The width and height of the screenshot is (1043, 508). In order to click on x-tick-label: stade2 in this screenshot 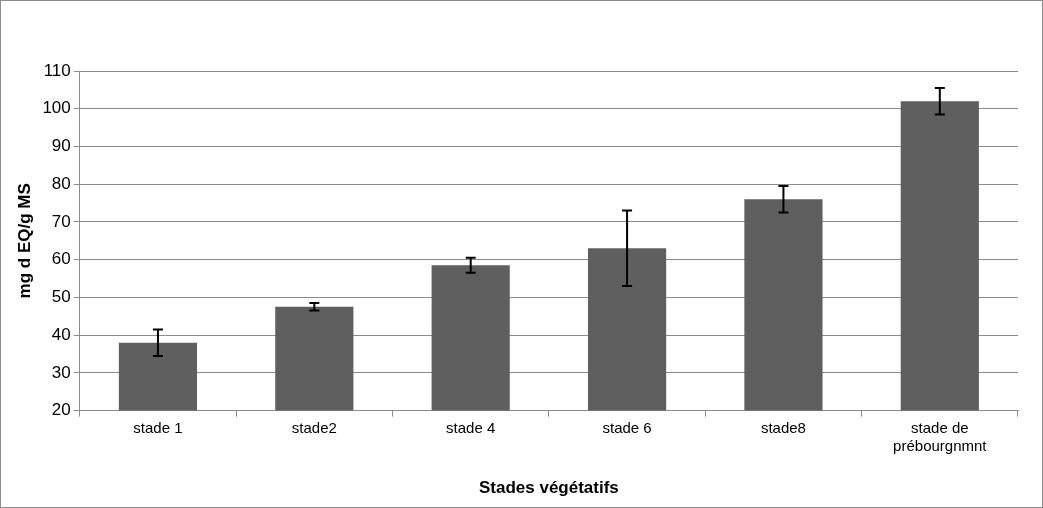, I will do `click(314, 427)`.